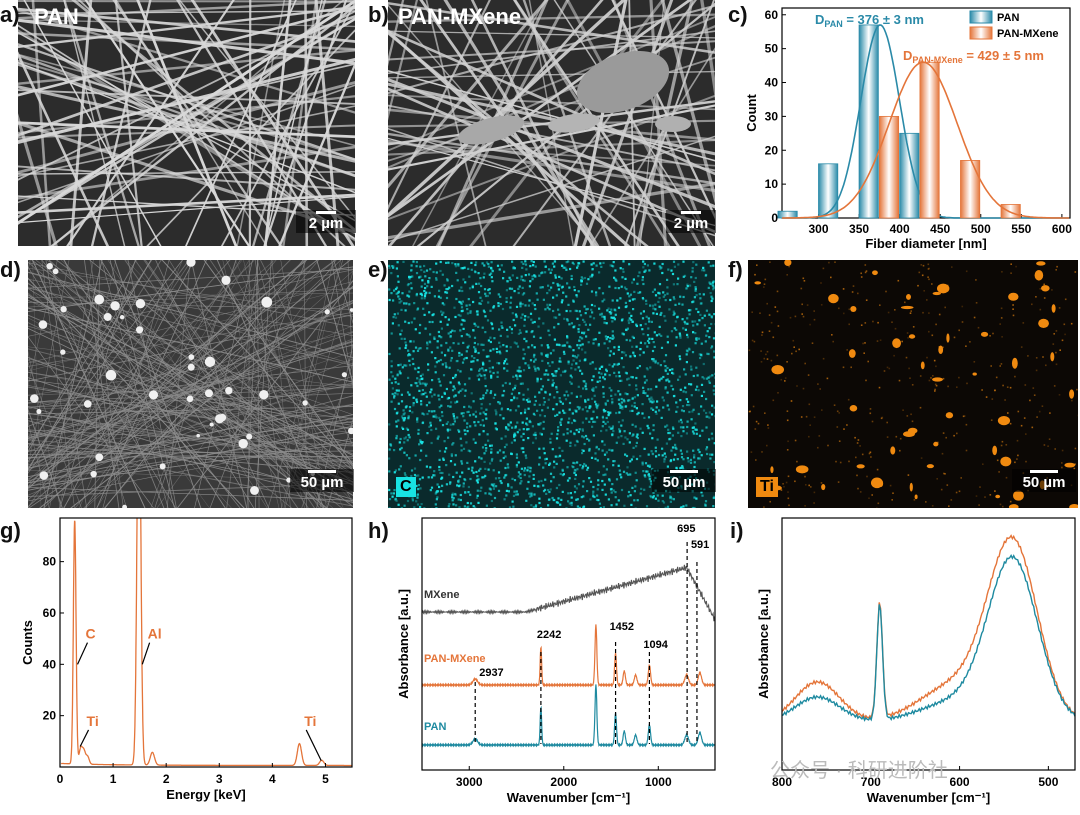  What do you see at coordinates (928, 797) in the screenshot?
I see `x-axis-label: Wavenumber [cm⁻¹]` at bounding box center [928, 797].